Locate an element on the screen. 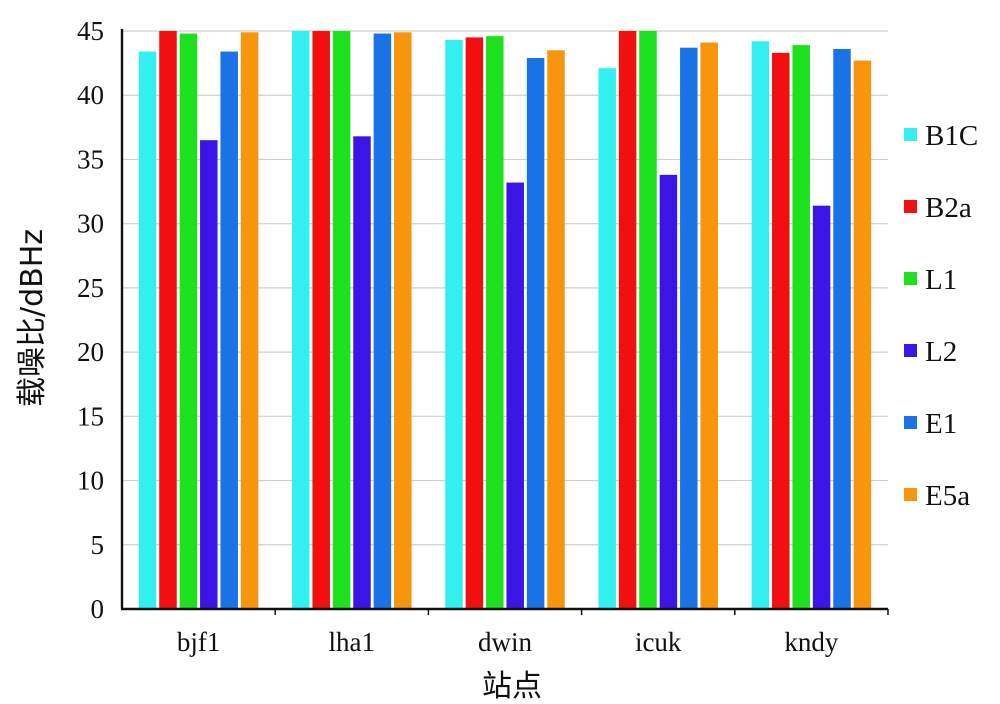 The height and width of the screenshot is (704, 1000). bar-lha1-L1 is located at coordinates (341, 320).